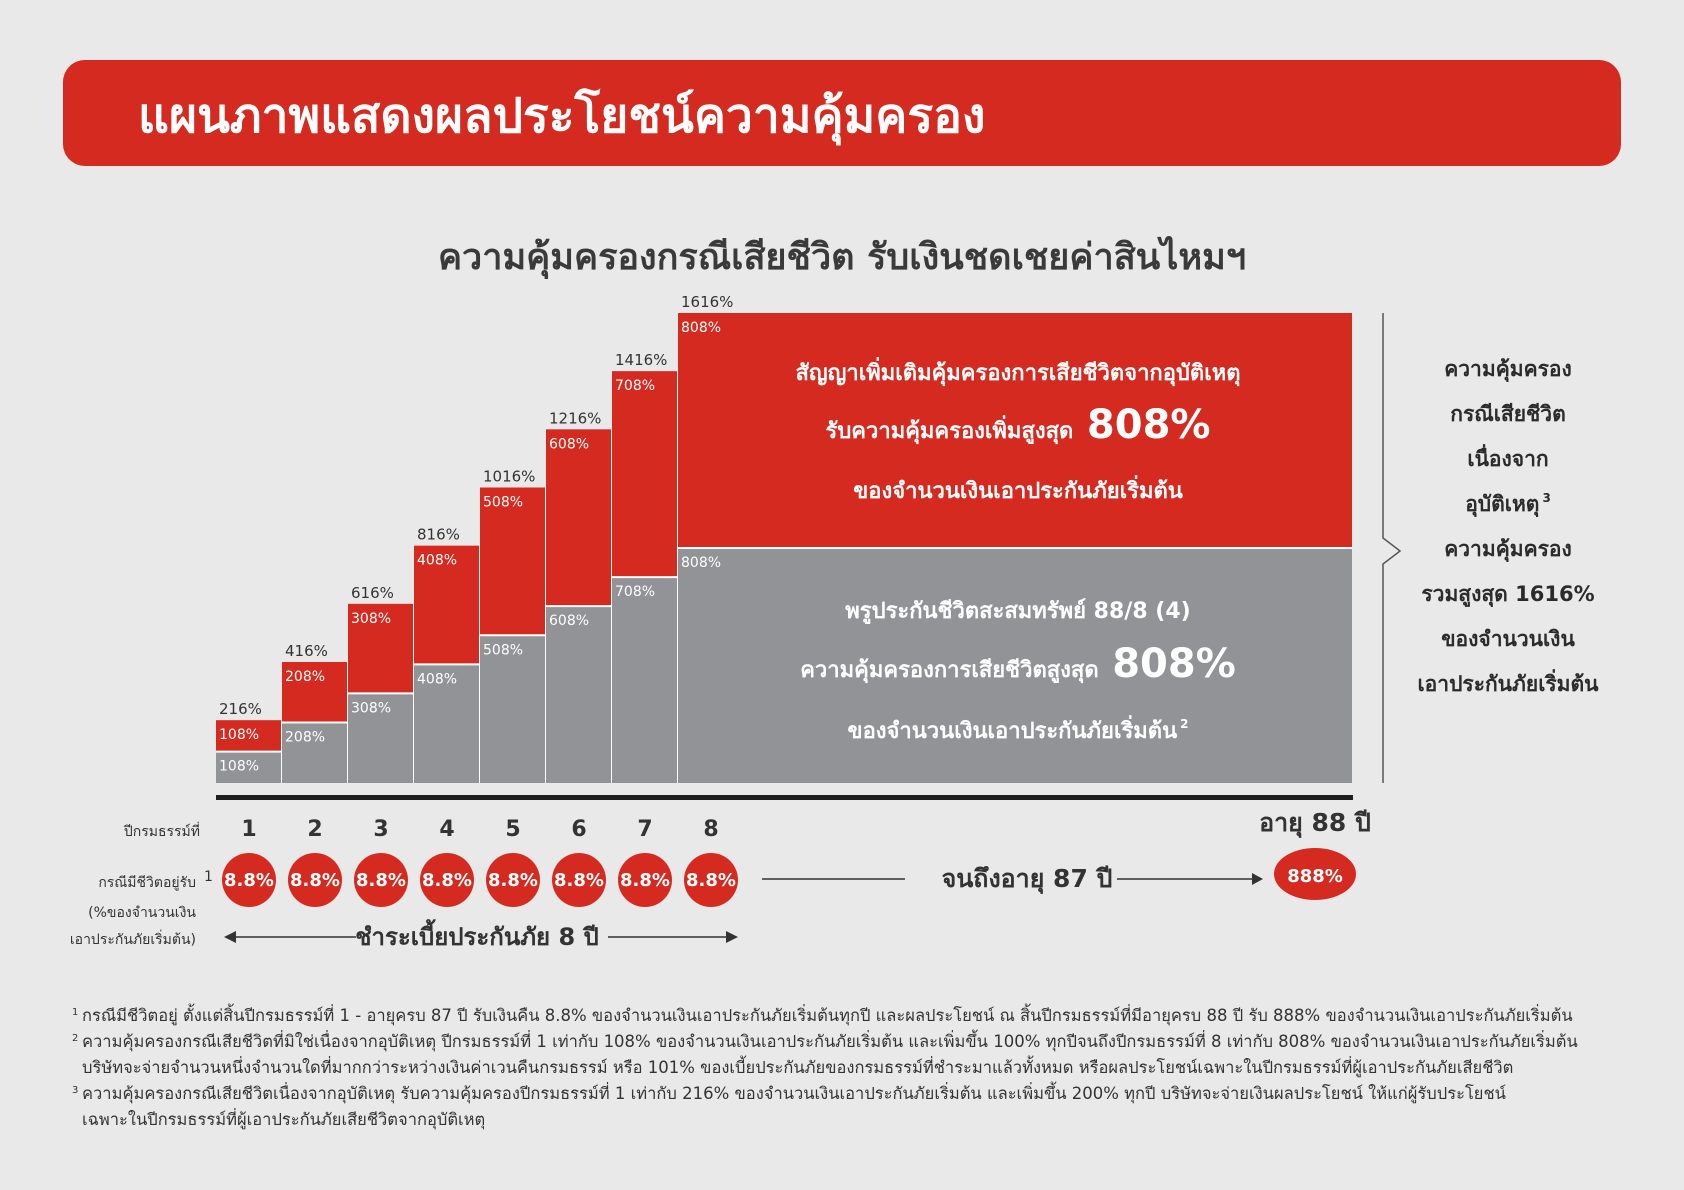 The image size is (1684, 1190). What do you see at coordinates (732, 937) in the screenshot?
I see `pay-arrow-head-right` at bounding box center [732, 937].